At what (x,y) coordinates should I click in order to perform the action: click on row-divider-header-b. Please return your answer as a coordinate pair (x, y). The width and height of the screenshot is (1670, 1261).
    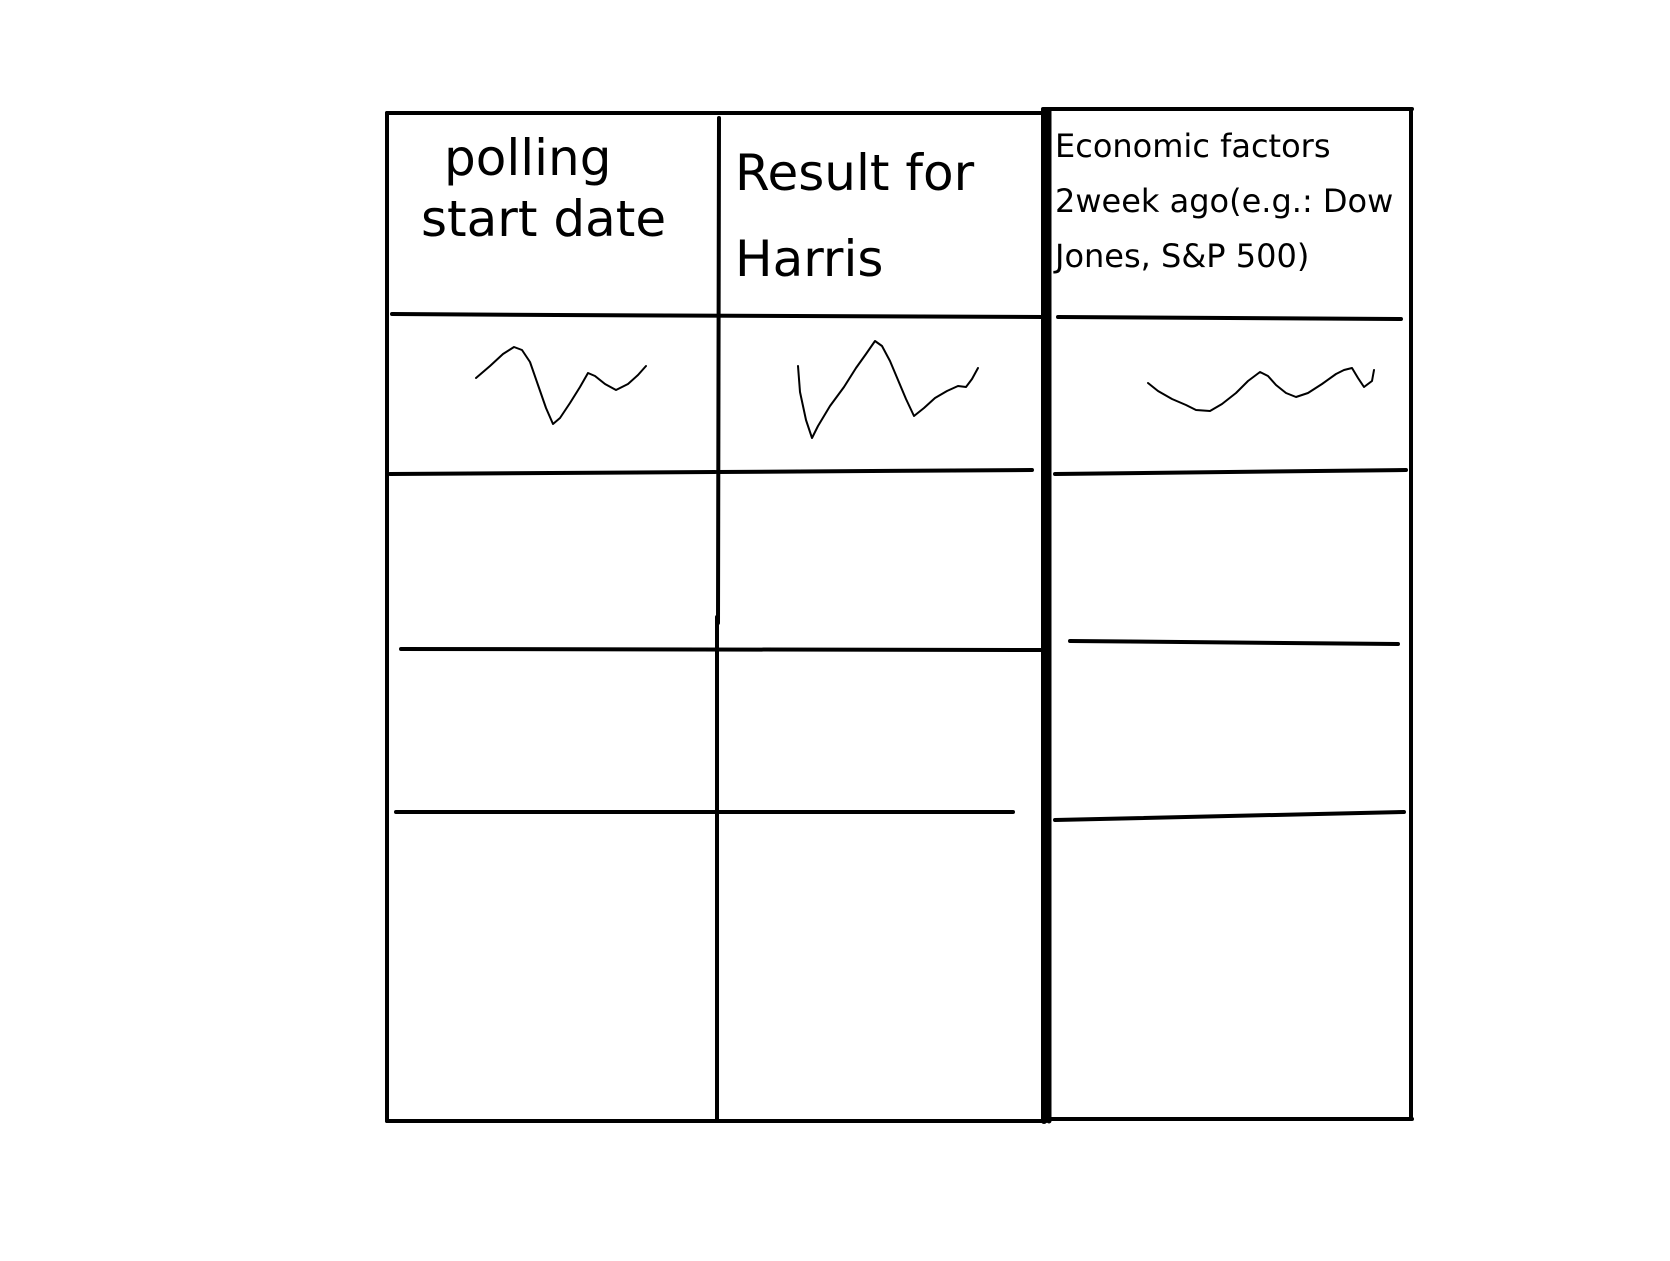
    Looking at the image, I should click on (799, 316).